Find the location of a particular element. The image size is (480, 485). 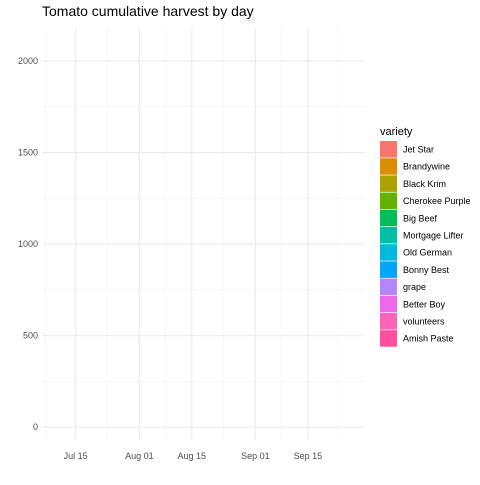

legend-item: Big Beef is located at coordinates (409, 218).